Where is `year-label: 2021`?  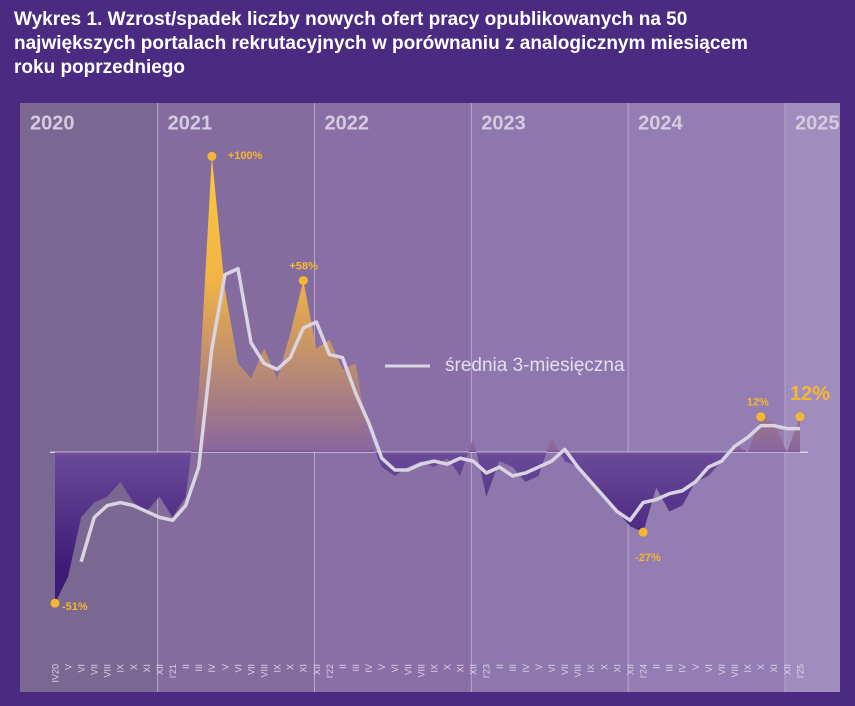 year-label: 2021 is located at coordinates (190, 123).